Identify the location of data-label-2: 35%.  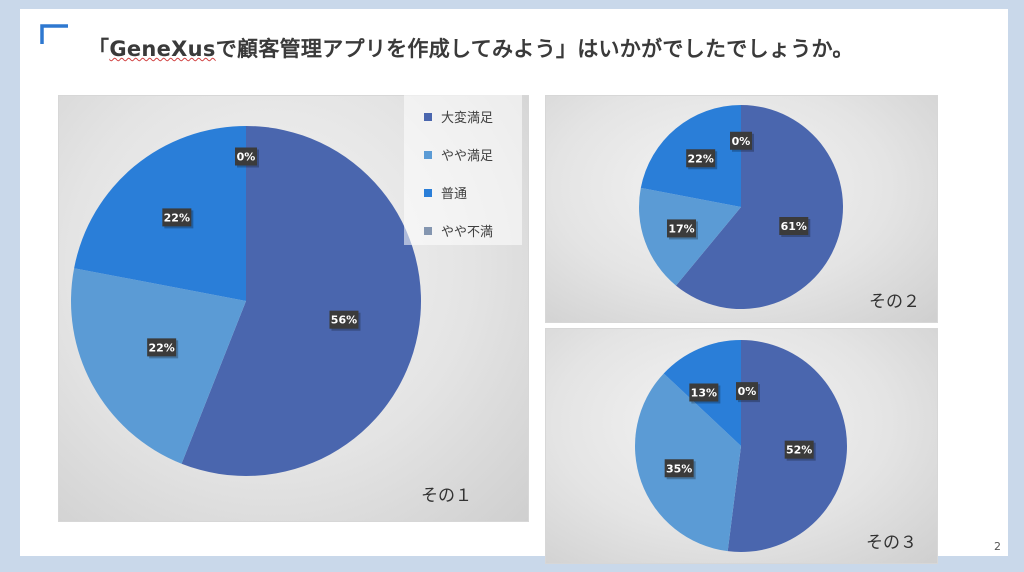
(680, 469).